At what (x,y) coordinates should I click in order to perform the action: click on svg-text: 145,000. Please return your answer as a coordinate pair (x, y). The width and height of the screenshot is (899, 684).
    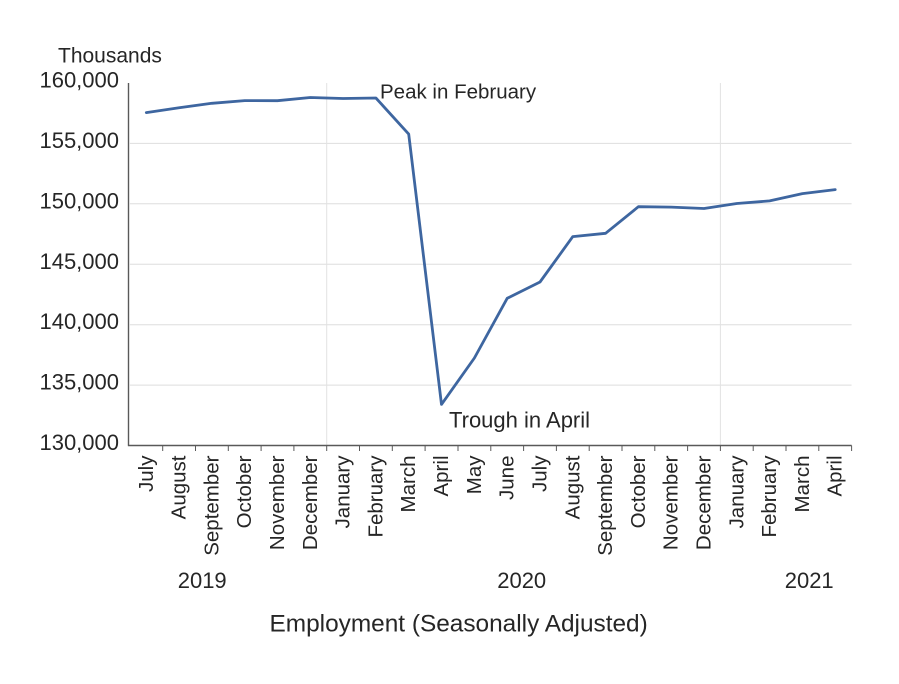
    Looking at the image, I should click on (79, 261).